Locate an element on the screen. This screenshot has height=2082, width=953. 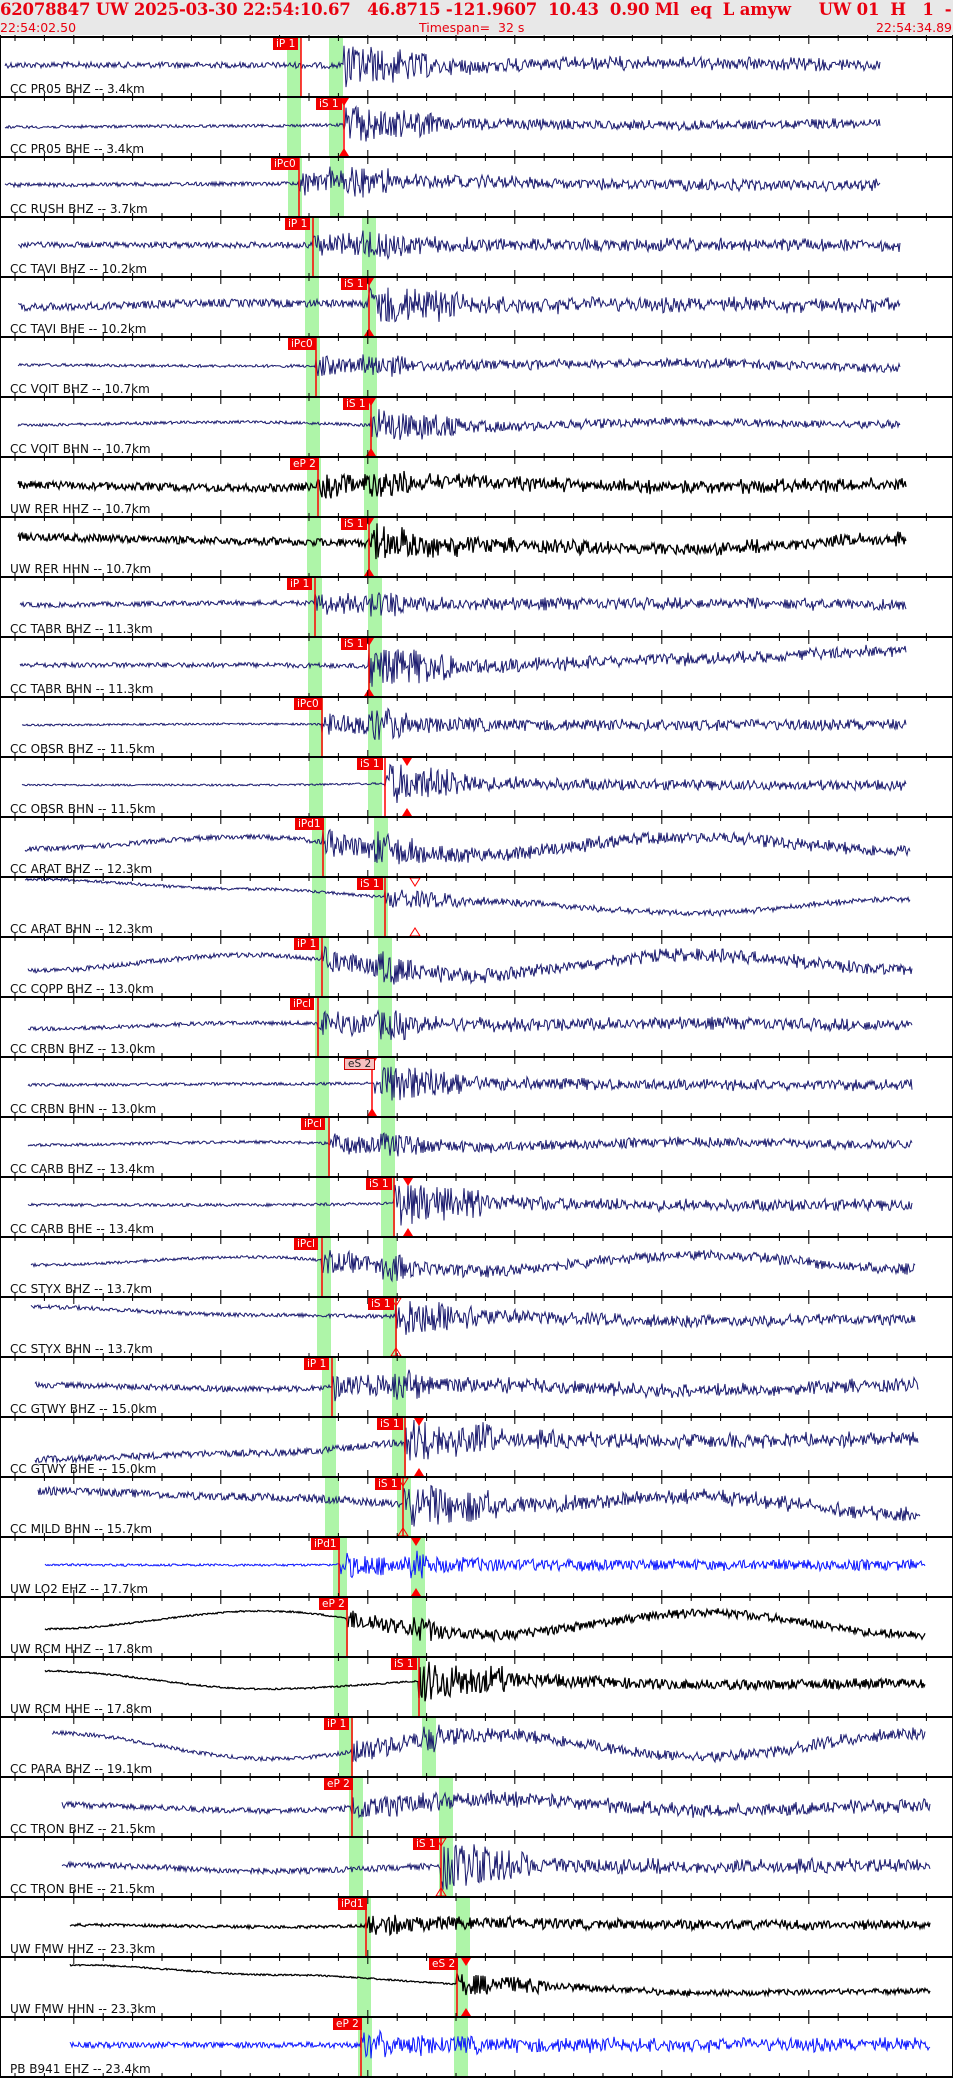
trace-label: CC PARA BHZ -- 19.1km is located at coordinates (81, 1769).